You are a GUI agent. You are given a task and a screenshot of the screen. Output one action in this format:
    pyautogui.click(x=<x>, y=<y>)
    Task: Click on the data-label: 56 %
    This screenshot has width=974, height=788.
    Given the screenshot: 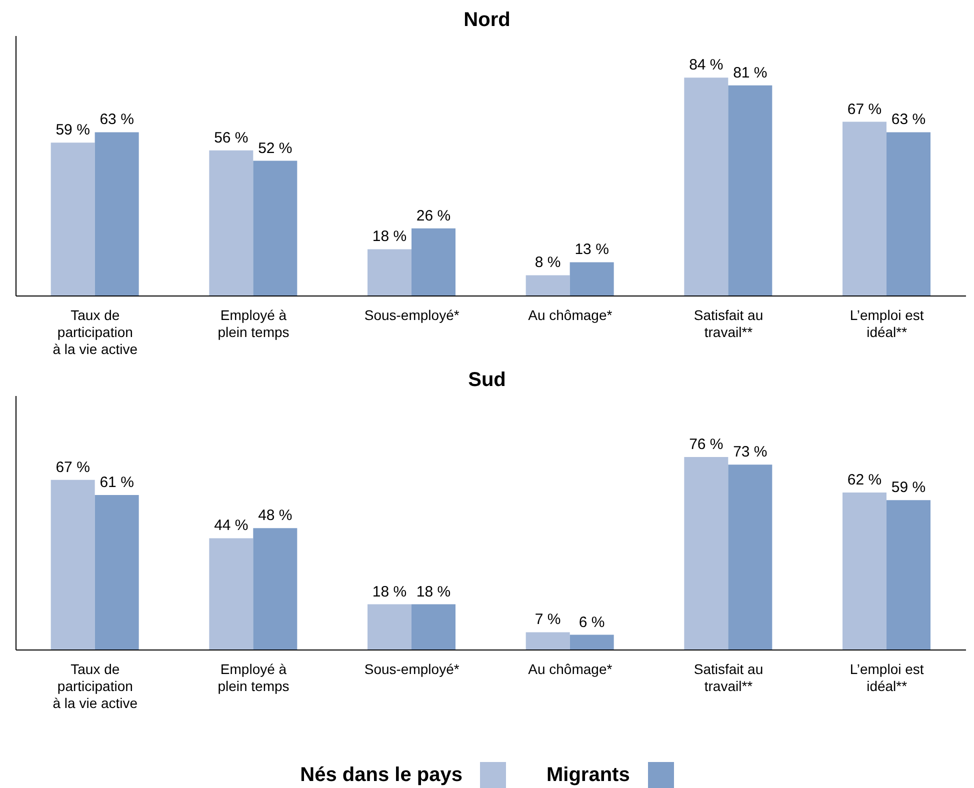 What is the action you would take?
    pyautogui.click(x=231, y=137)
    